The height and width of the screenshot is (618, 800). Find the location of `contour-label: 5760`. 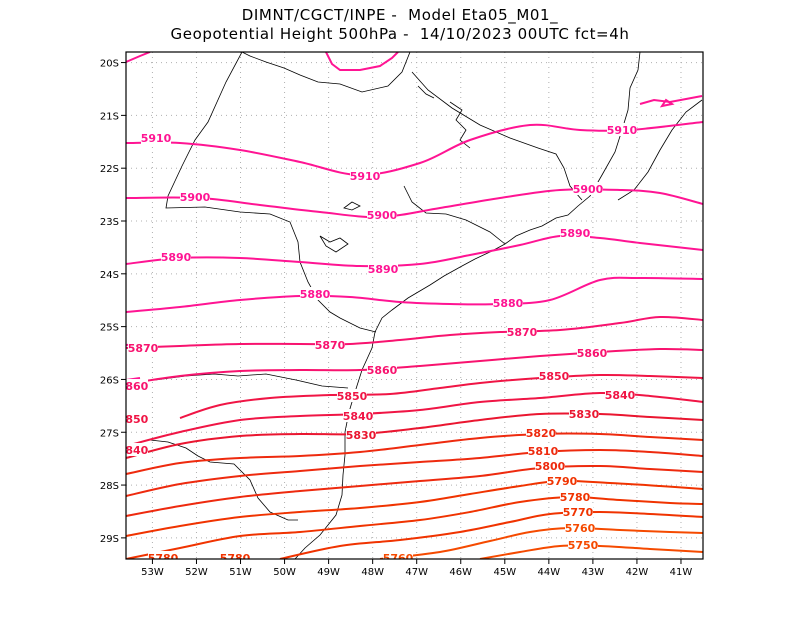

contour-label: 5760 is located at coordinates (398, 558).